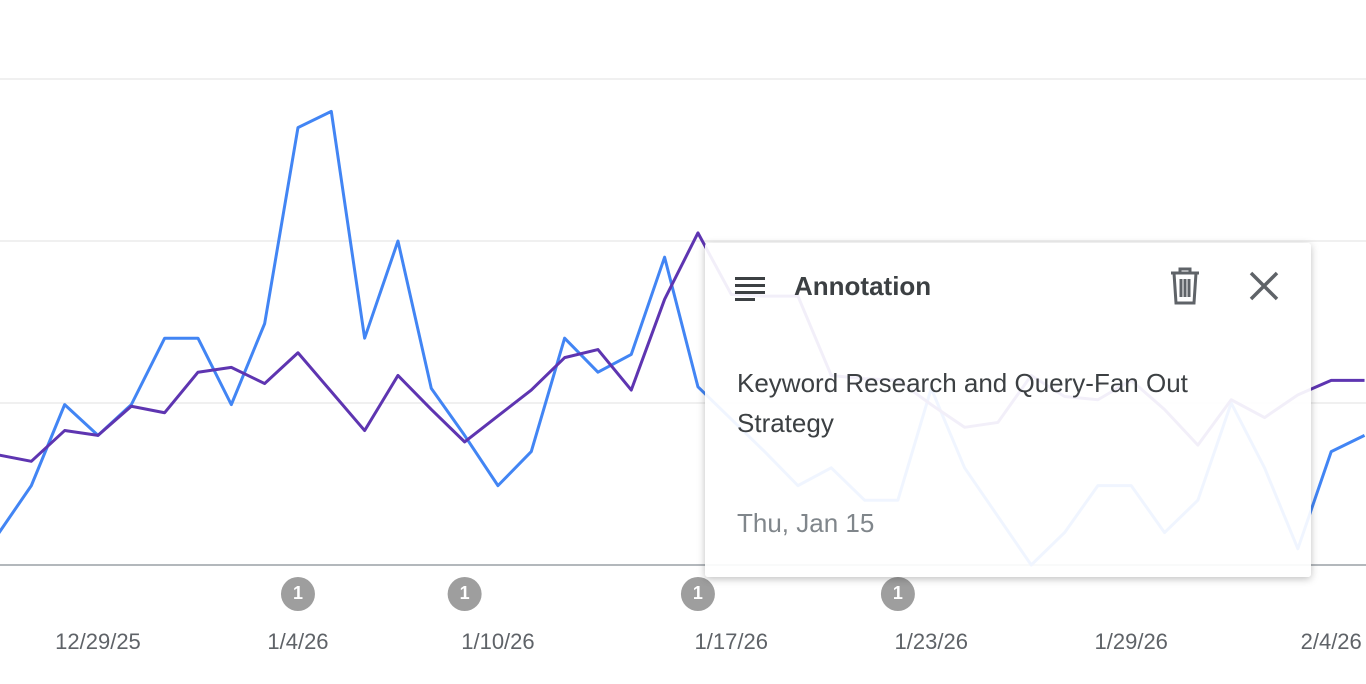 The image size is (1366, 684). I want to click on close-button, so click(1265, 287).